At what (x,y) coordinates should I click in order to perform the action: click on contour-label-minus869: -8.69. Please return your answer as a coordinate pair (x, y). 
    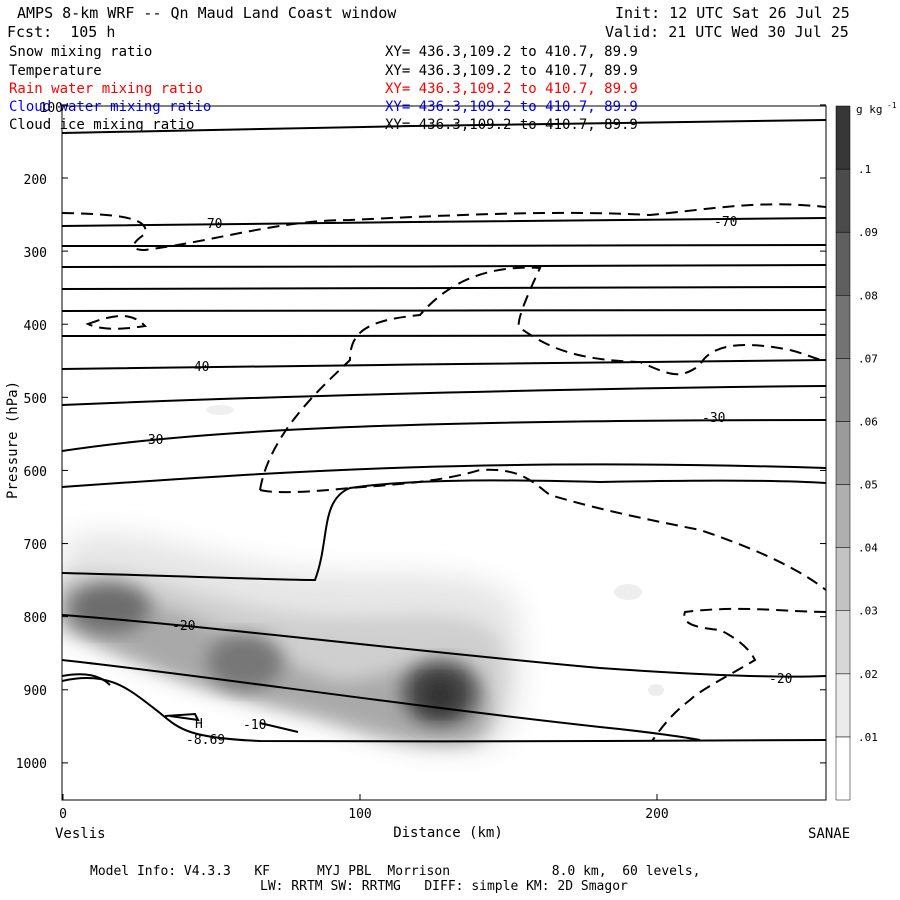
    Looking at the image, I should click on (205, 740).